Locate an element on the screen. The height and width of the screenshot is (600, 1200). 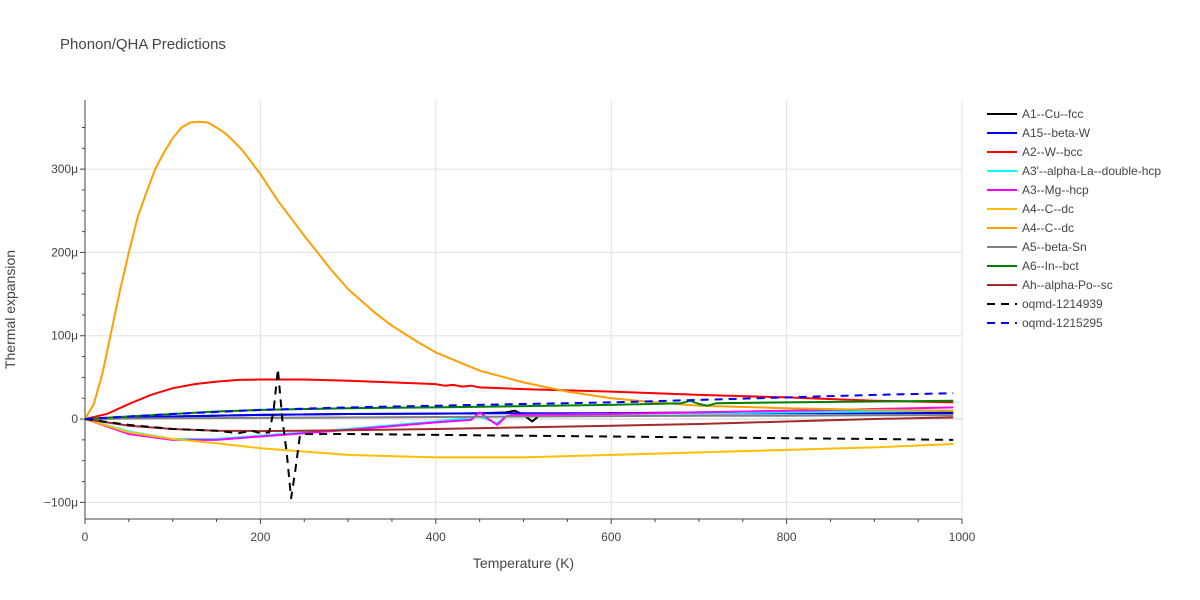
x-tick-label: 0 is located at coordinates (85, 537).